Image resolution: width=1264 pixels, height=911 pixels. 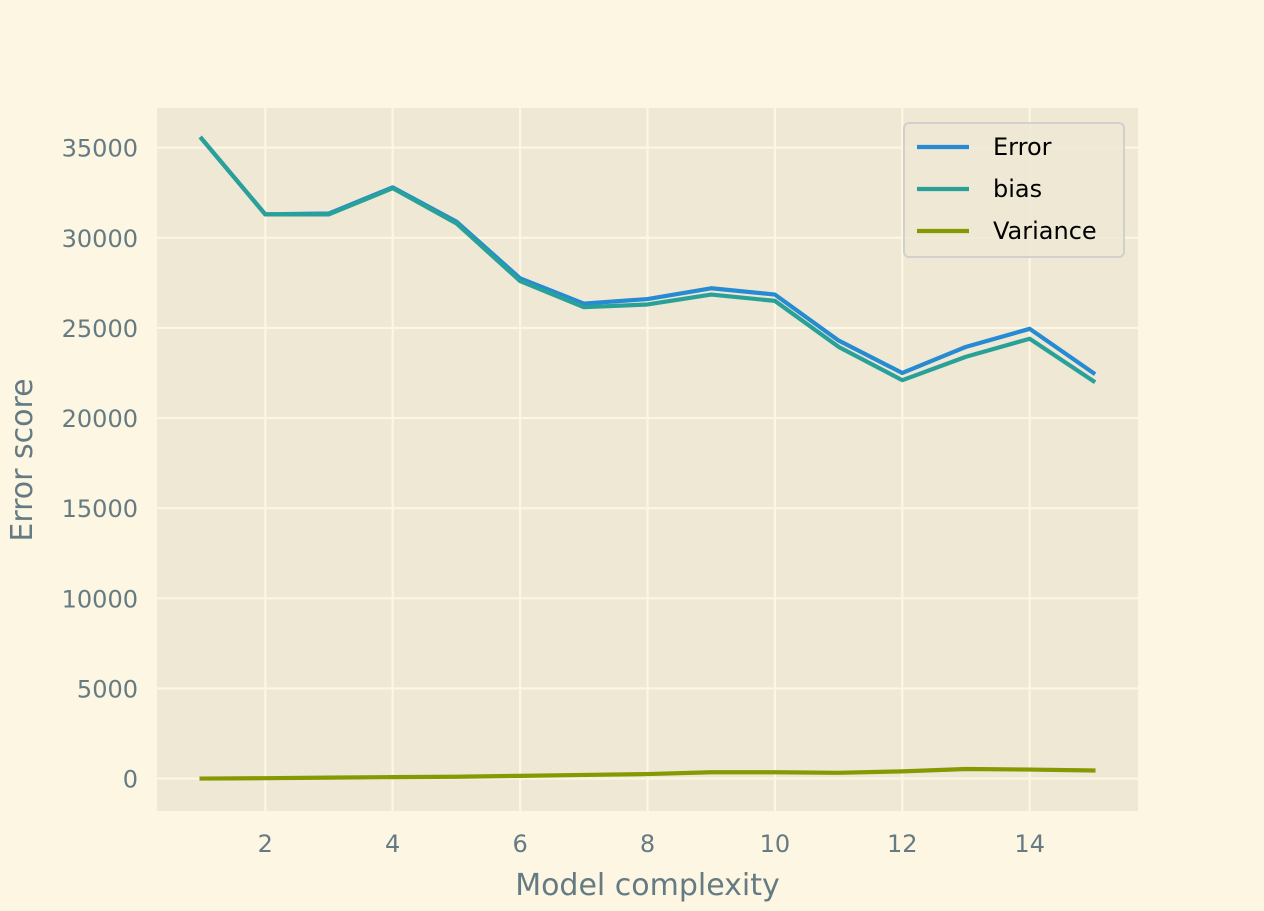 What do you see at coordinates (130, 780) in the screenshot?
I see `y-tick-label: 0` at bounding box center [130, 780].